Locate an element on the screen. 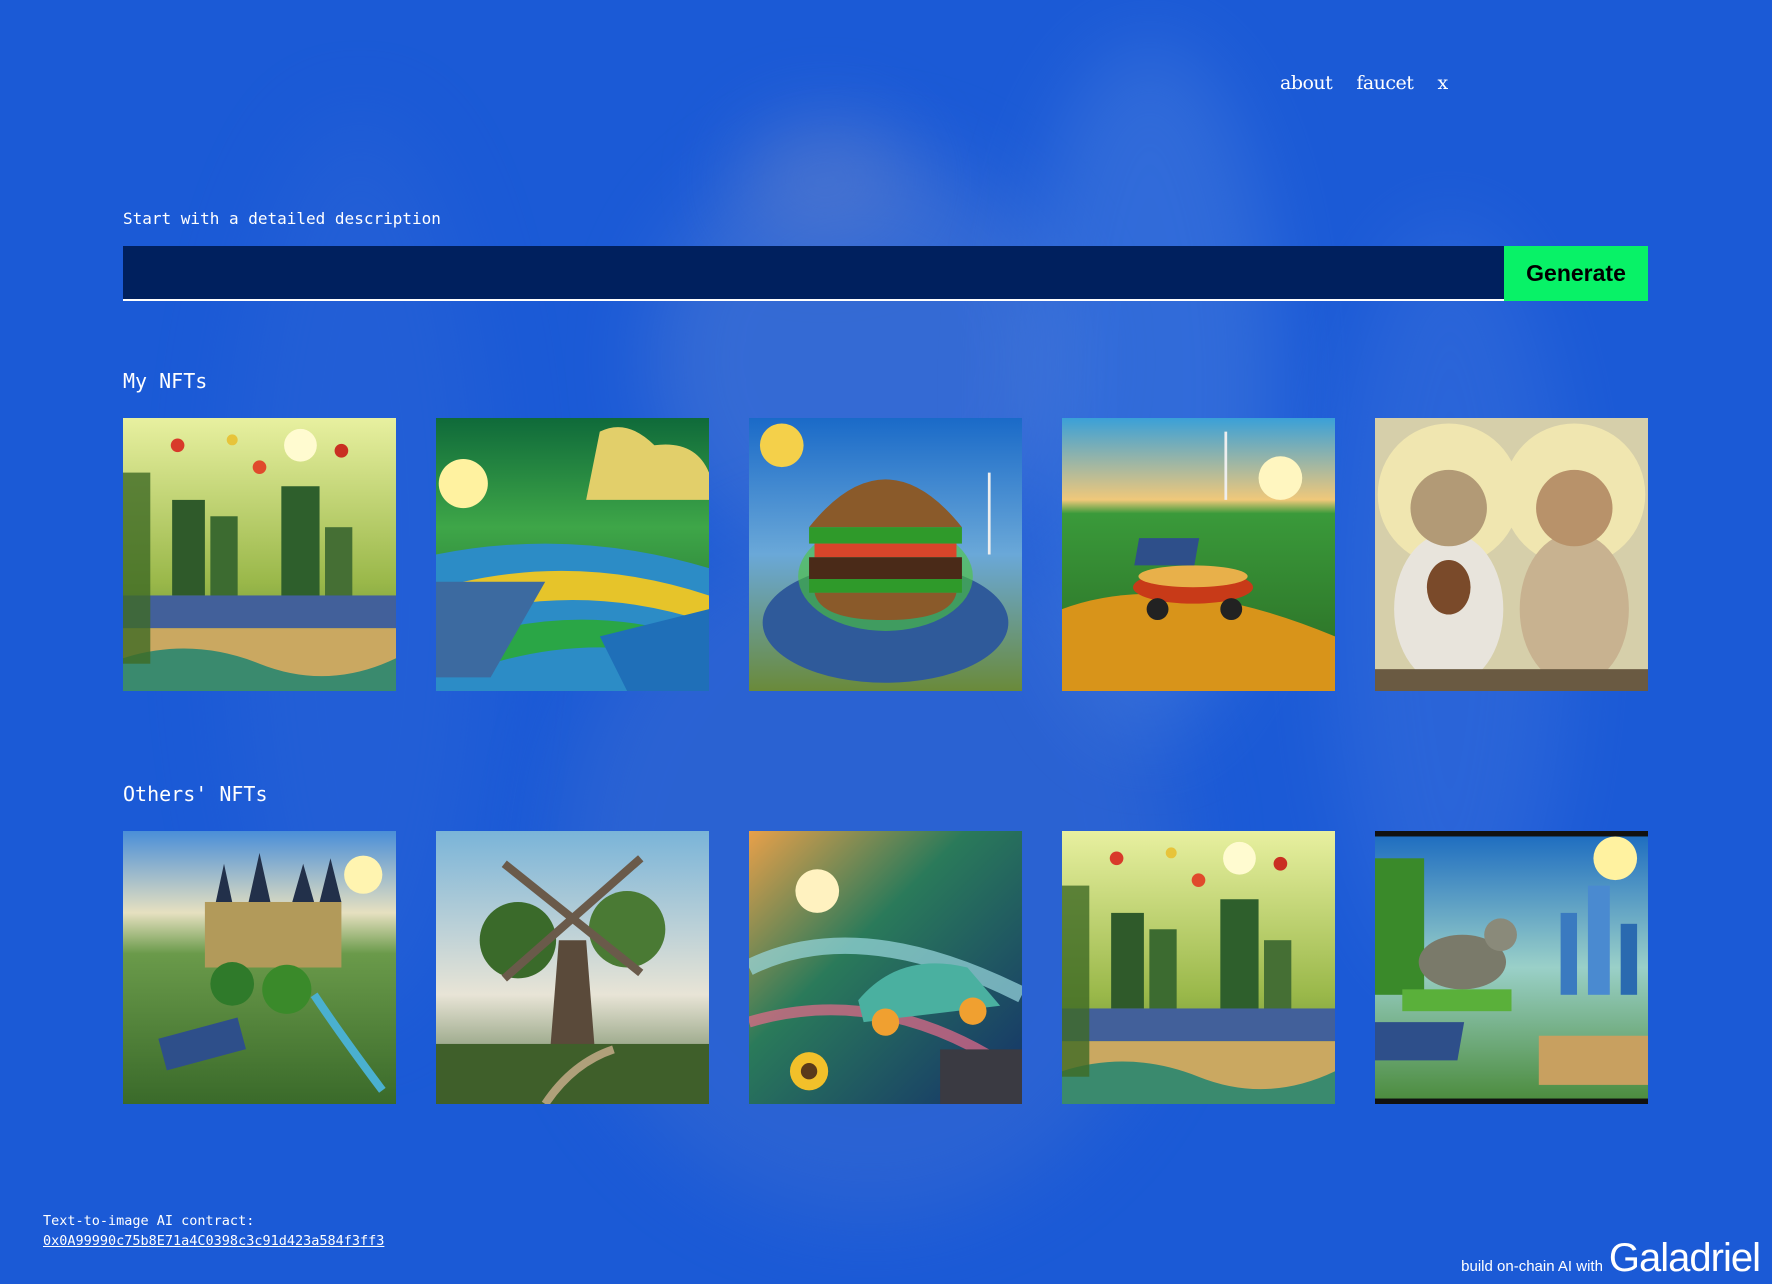 This screenshot has width=1772, height=1284. prompt-label: Start with a detailed description is located at coordinates (282, 218).